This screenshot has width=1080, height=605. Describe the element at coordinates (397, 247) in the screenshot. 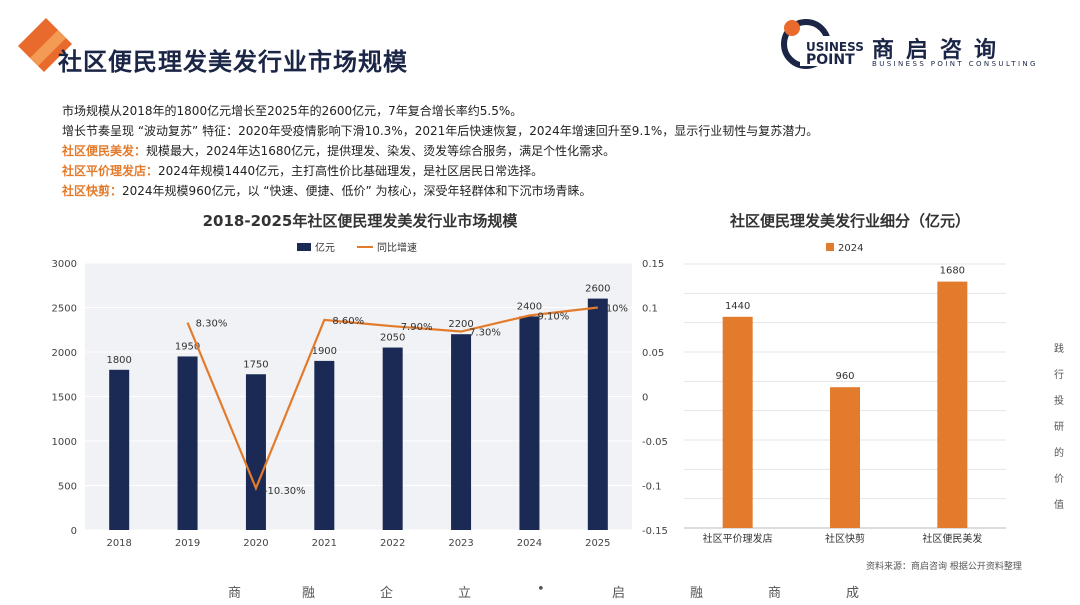

I see `legend-label: 同比增速` at that location.